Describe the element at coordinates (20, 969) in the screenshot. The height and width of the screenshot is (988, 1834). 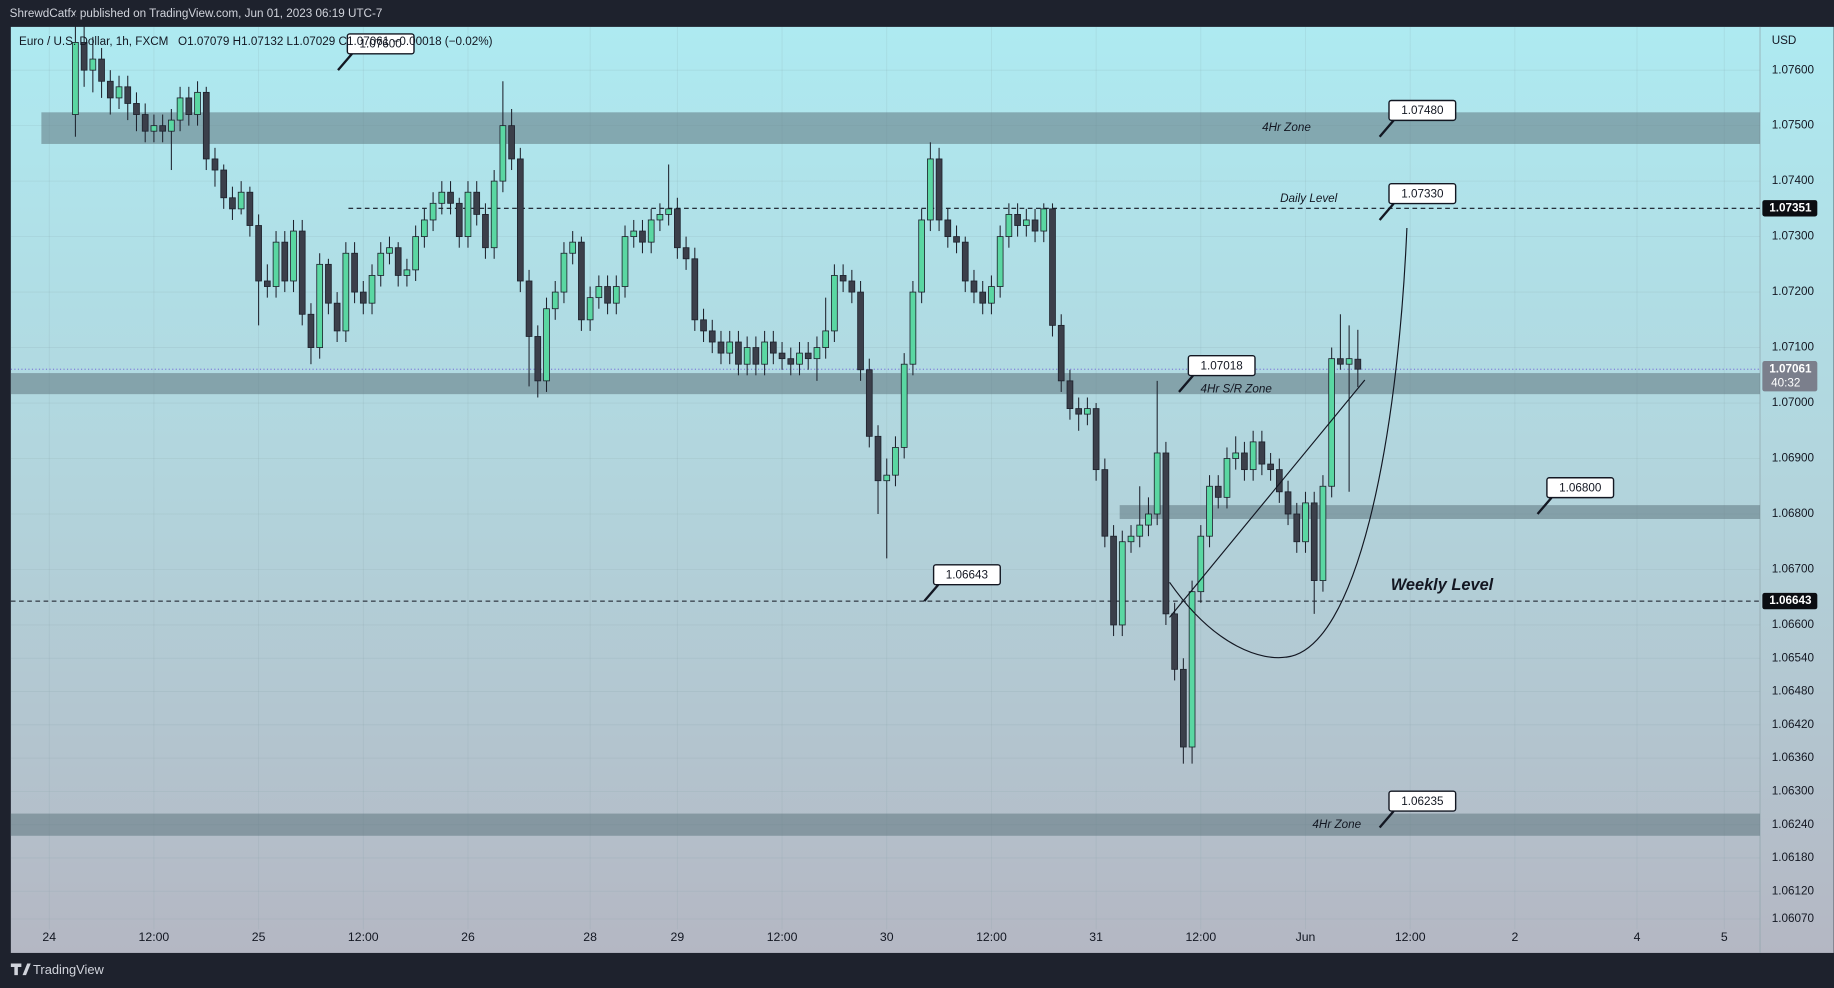
I see `logo-icon` at that location.